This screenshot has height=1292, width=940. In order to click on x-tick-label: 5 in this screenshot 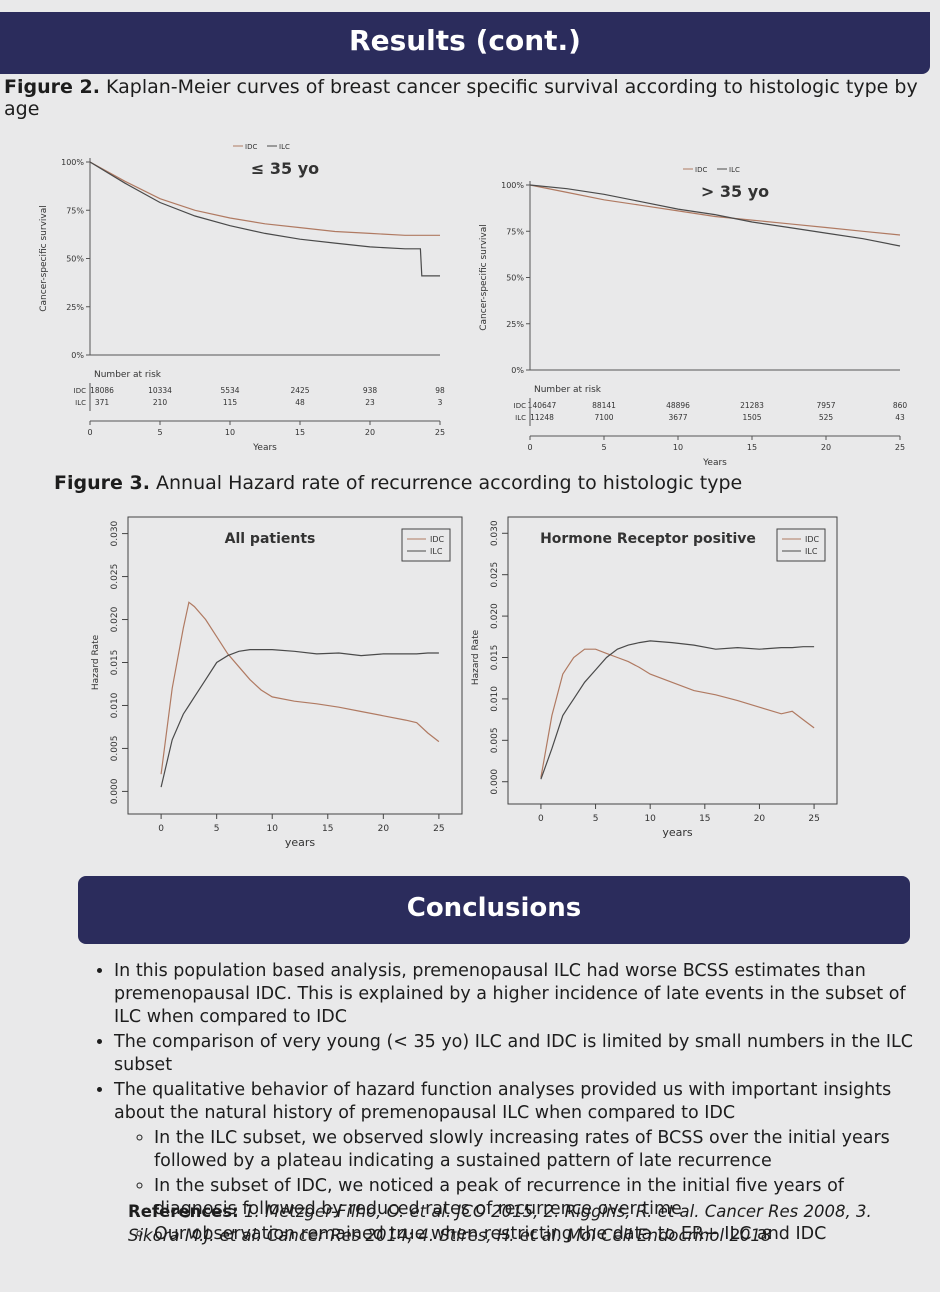, I will do `click(159, 432)`.